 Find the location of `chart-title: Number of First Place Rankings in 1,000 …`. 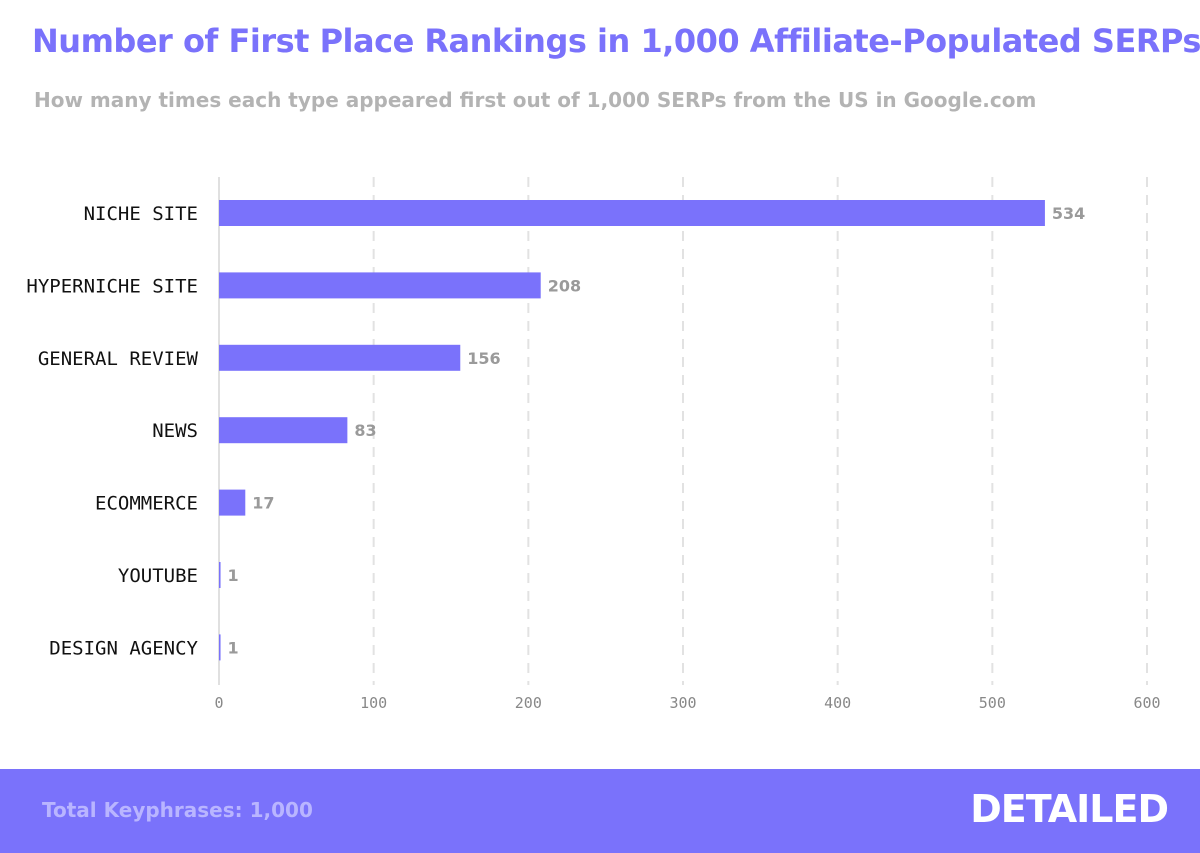

chart-title: Number of First Place Rankings in 1,000 … is located at coordinates (616, 41).